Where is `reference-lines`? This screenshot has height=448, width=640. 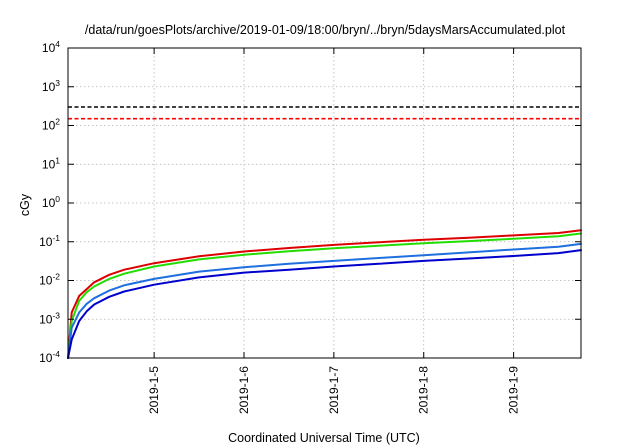 reference-lines is located at coordinates (324, 113).